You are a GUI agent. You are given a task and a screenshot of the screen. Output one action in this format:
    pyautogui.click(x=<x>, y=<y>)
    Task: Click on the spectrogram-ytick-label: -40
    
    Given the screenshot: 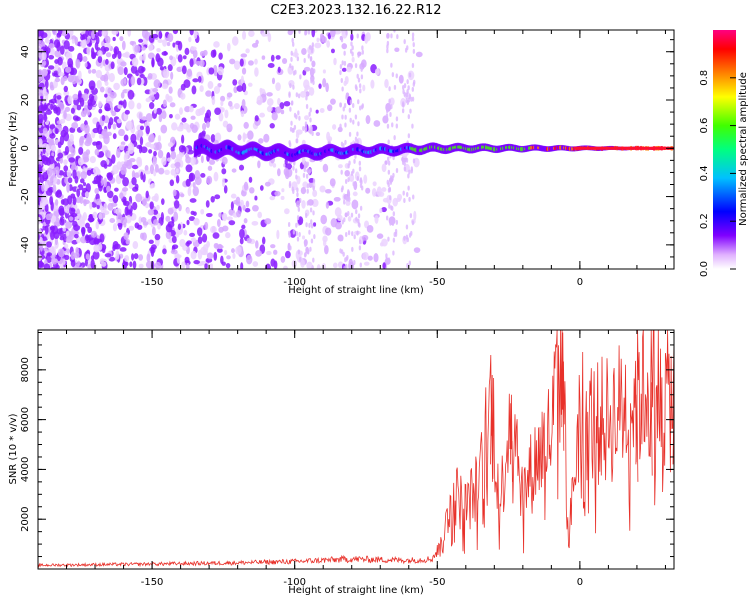 What is the action you would take?
    pyautogui.click(x=25, y=245)
    